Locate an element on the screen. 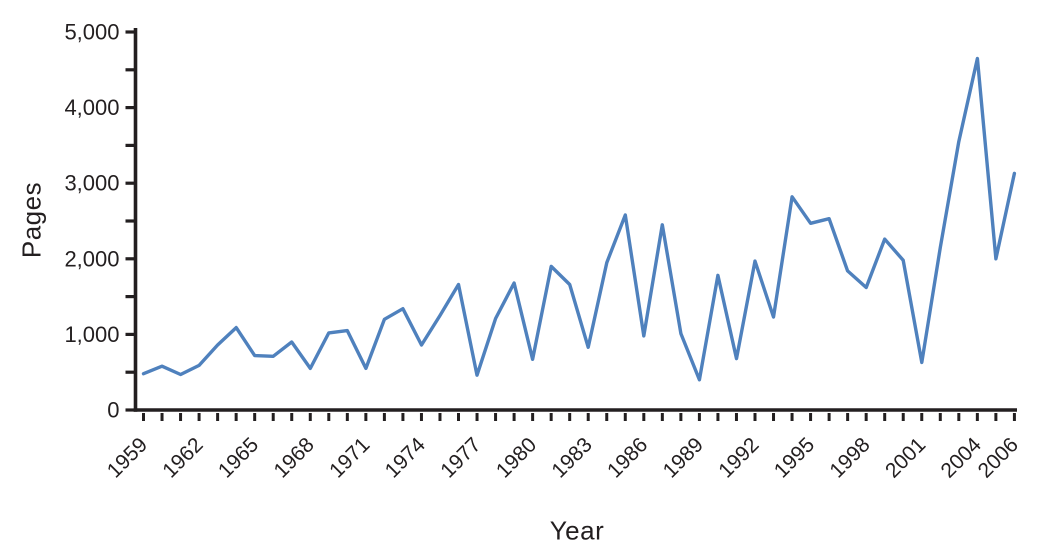  x-tick-label: 1977 is located at coordinates (460, 457).